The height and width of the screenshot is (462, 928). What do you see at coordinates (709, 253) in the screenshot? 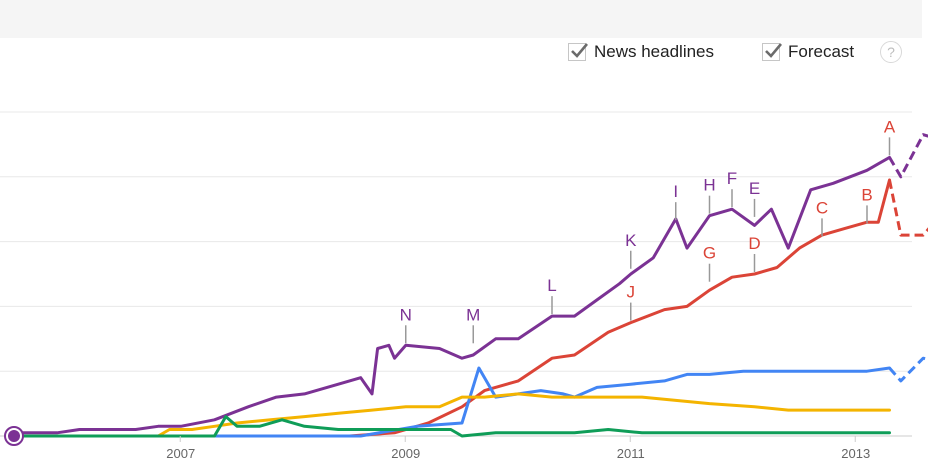
I see `annotation-label: G` at bounding box center [709, 253].